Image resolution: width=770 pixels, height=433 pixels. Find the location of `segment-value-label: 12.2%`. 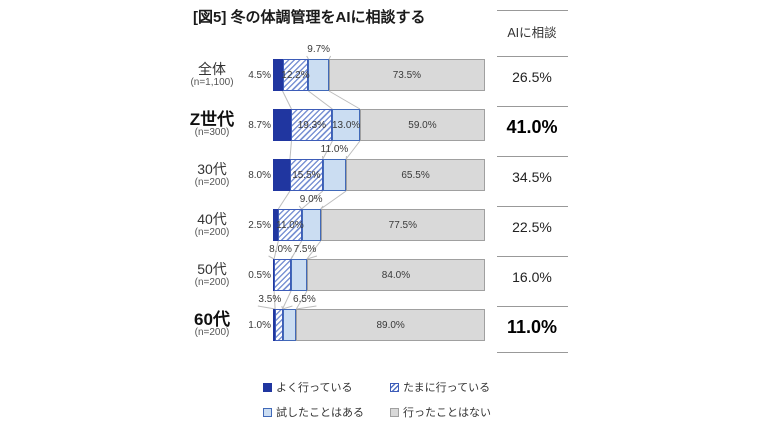

segment-value-label: 12.2% is located at coordinates (295, 75).